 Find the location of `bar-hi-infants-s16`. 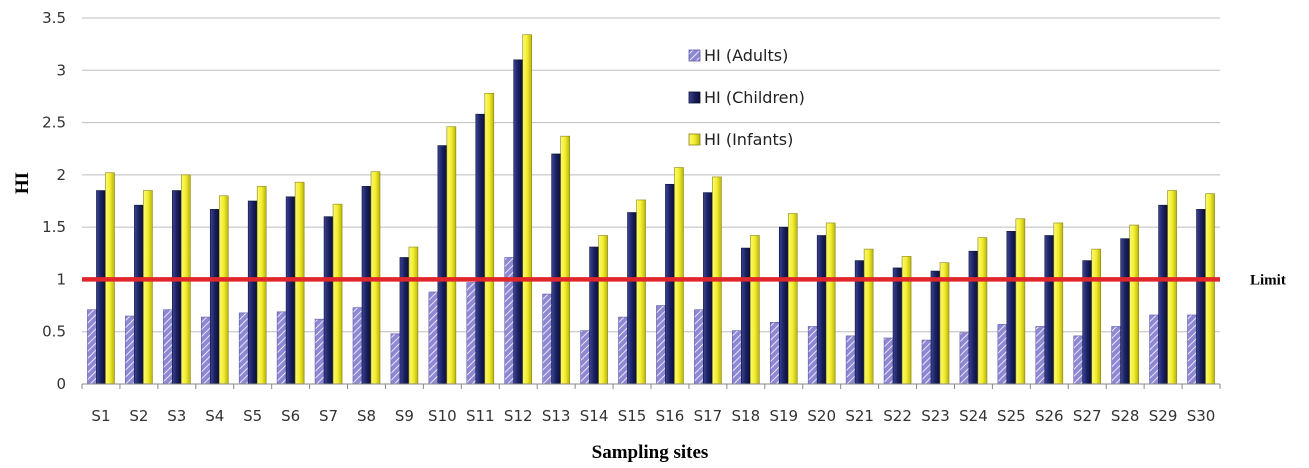

bar-hi-infants-s16 is located at coordinates (679, 276).